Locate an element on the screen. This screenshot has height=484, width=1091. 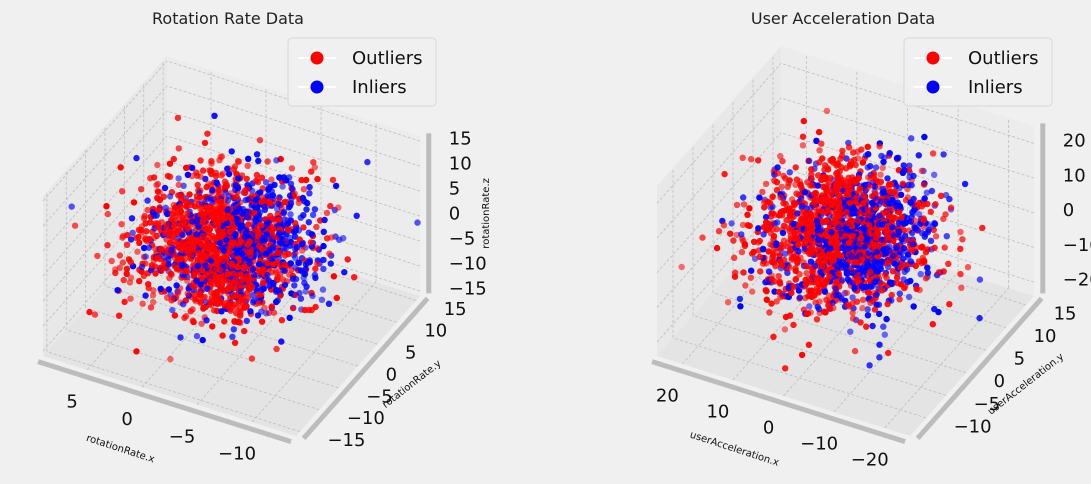
grid-y-floor is located at coordinates (819, 355).